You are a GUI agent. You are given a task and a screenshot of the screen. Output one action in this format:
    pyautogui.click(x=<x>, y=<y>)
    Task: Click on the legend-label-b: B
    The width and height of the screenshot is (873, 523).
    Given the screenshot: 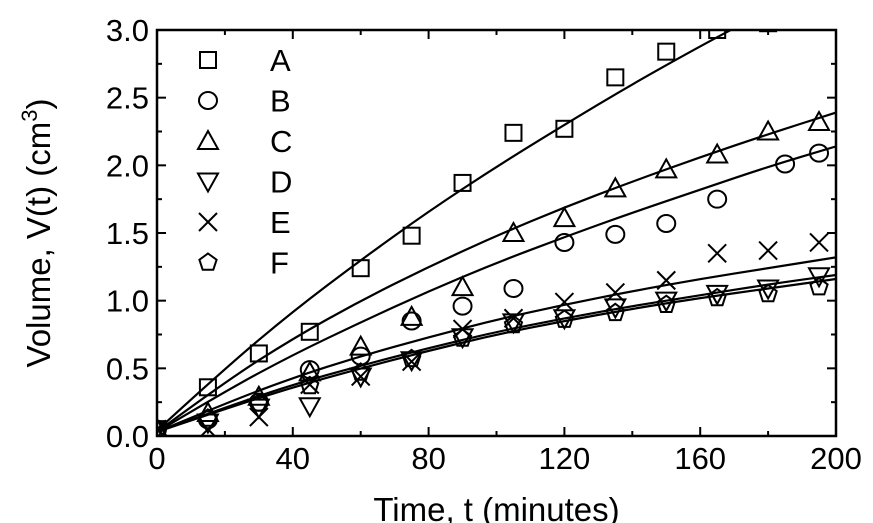 What is the action you would take?
    pyautogui.click(x=280, y=101)
    